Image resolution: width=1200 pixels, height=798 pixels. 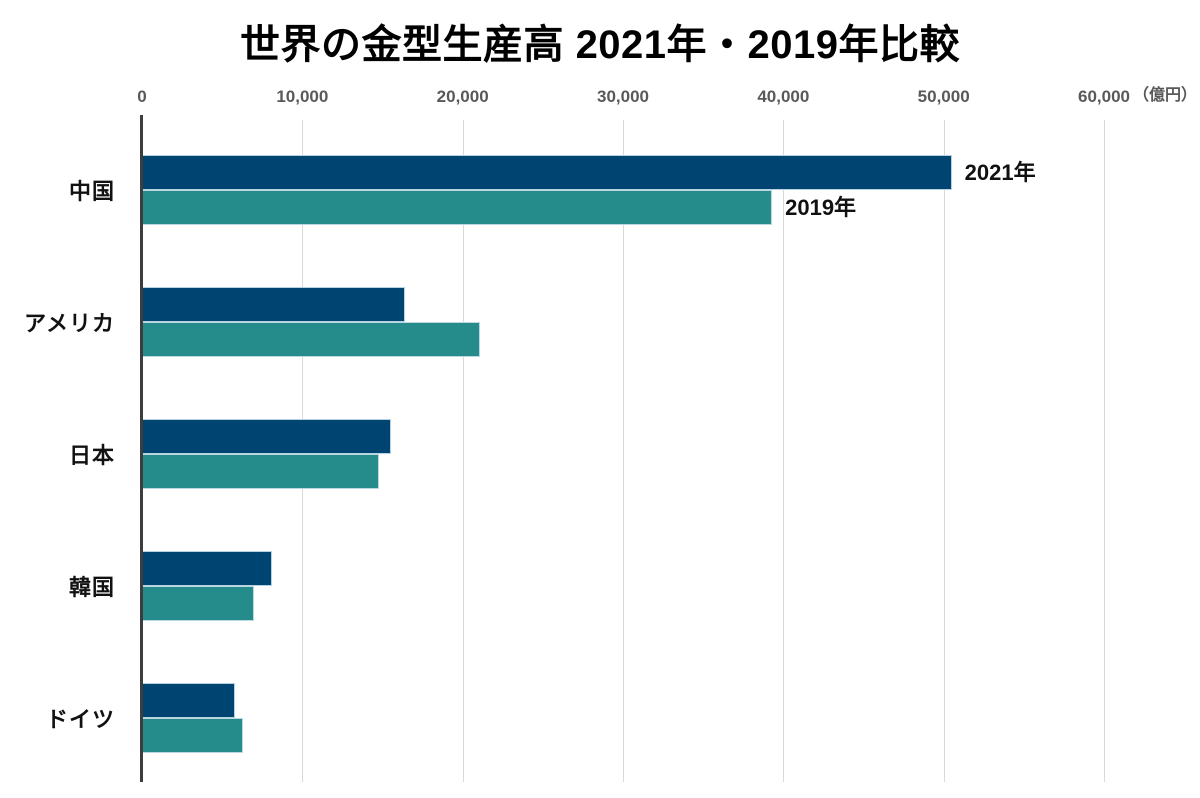 What do you see at coordinates (462, 96) in the screenshot?
I see `x-tick-label-20000: 20,000` at bounding box center [462, 96].